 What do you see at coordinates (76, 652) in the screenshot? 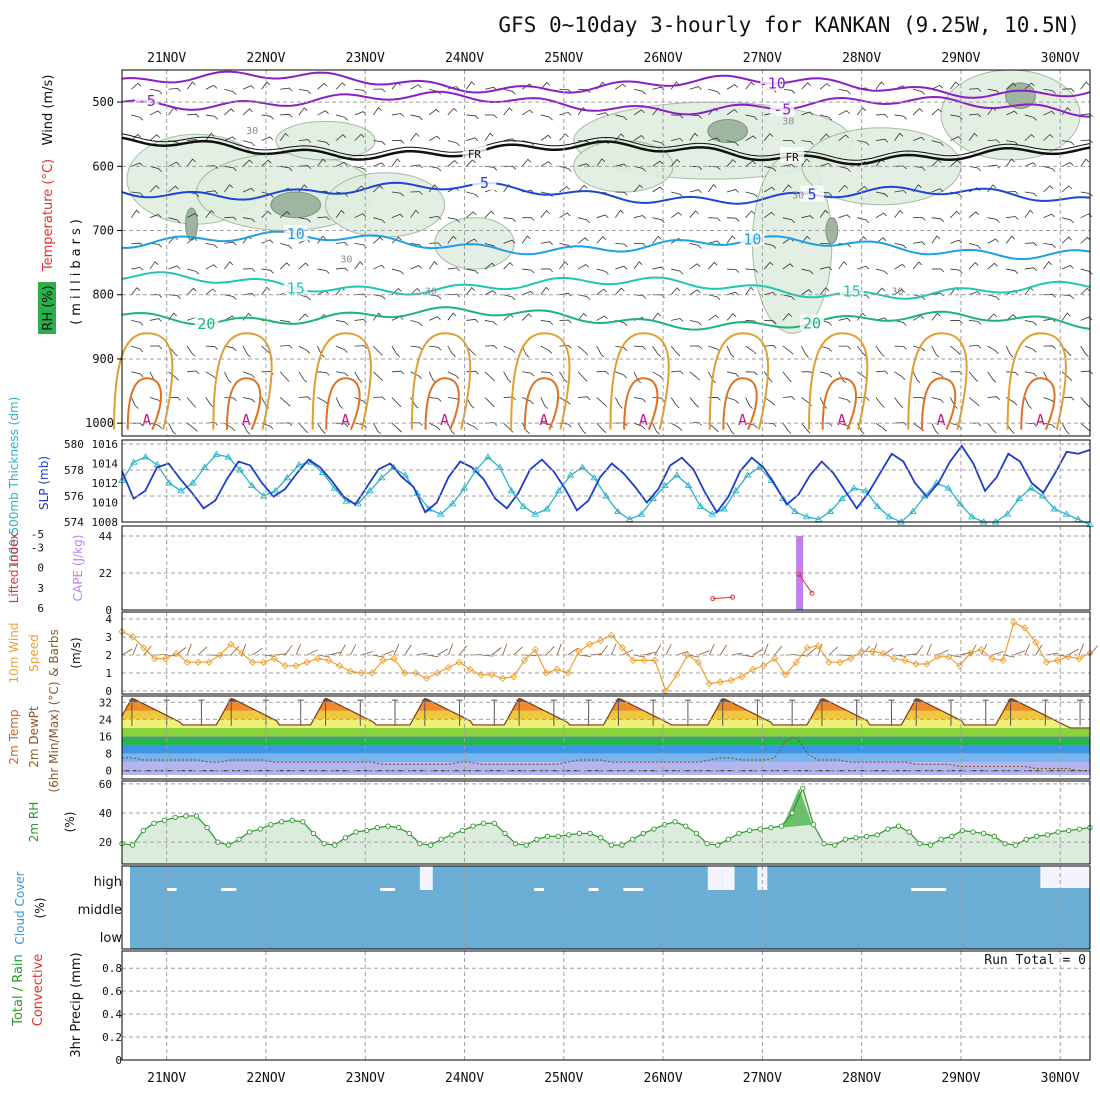
I see `wind-ylabel-d: (m/s)` at bounding box center [76, 652].